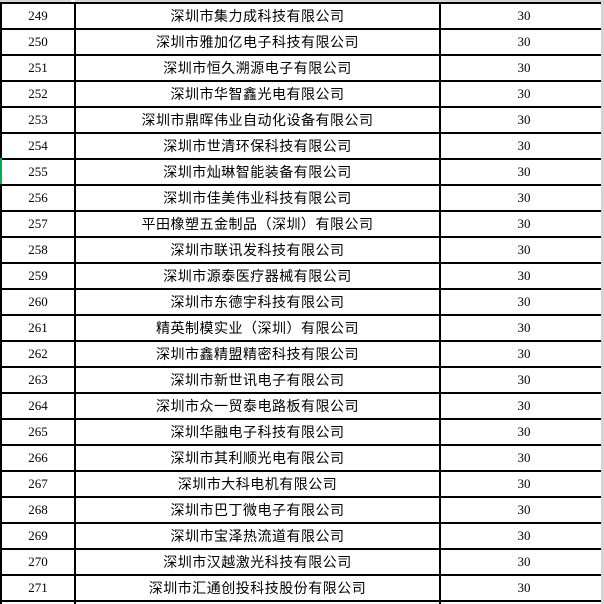 This screenshot has height=604, width=604. What do you see at coordinates (257, 172) in the screenshot?
I see `company-name-cell: 深圳市灿琳智能装备有限公司` at bounding box center [257, 172].